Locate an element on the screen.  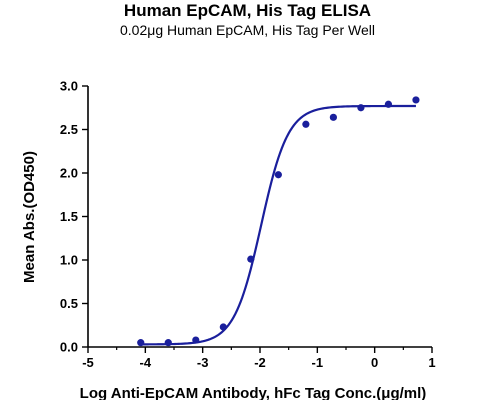
y-tick-label: 2.0 is located at coordinates (69, 173).